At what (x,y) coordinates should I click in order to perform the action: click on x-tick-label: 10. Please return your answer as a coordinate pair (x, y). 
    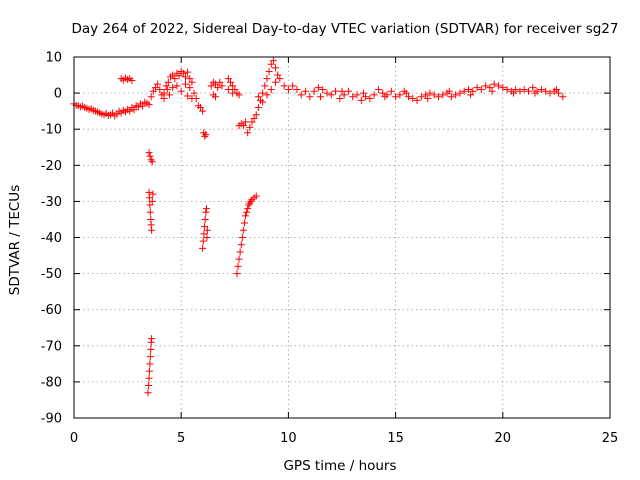
    Looking at the image, I should click on (288, 438).